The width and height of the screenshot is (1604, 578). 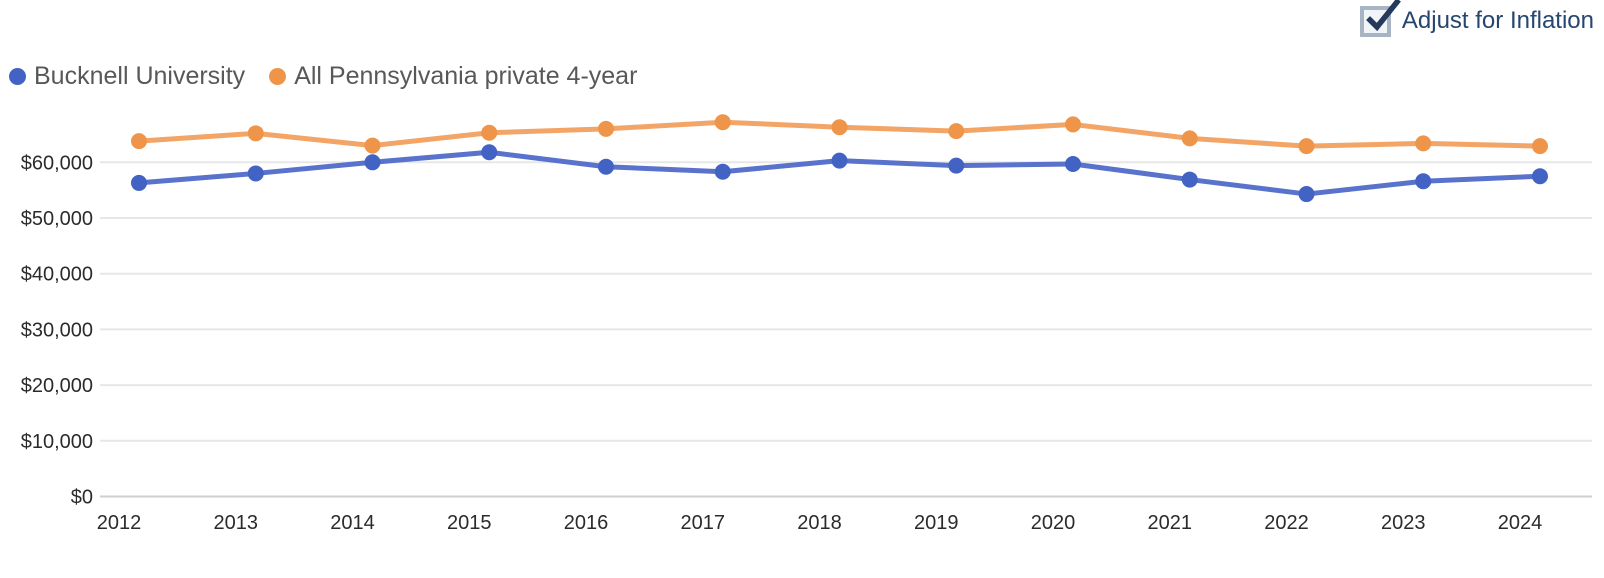 I want to click on x-tick-label: 2021, so click(x=1170, y=523).